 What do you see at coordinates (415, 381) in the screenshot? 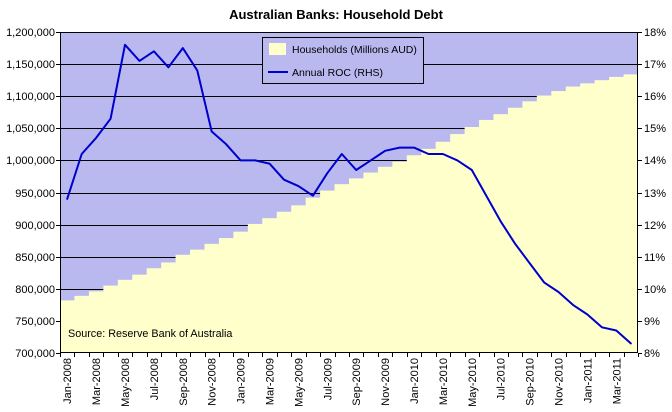
I see `x-axis-tick-label: Jan-2010` at bounding box center [415, 381].